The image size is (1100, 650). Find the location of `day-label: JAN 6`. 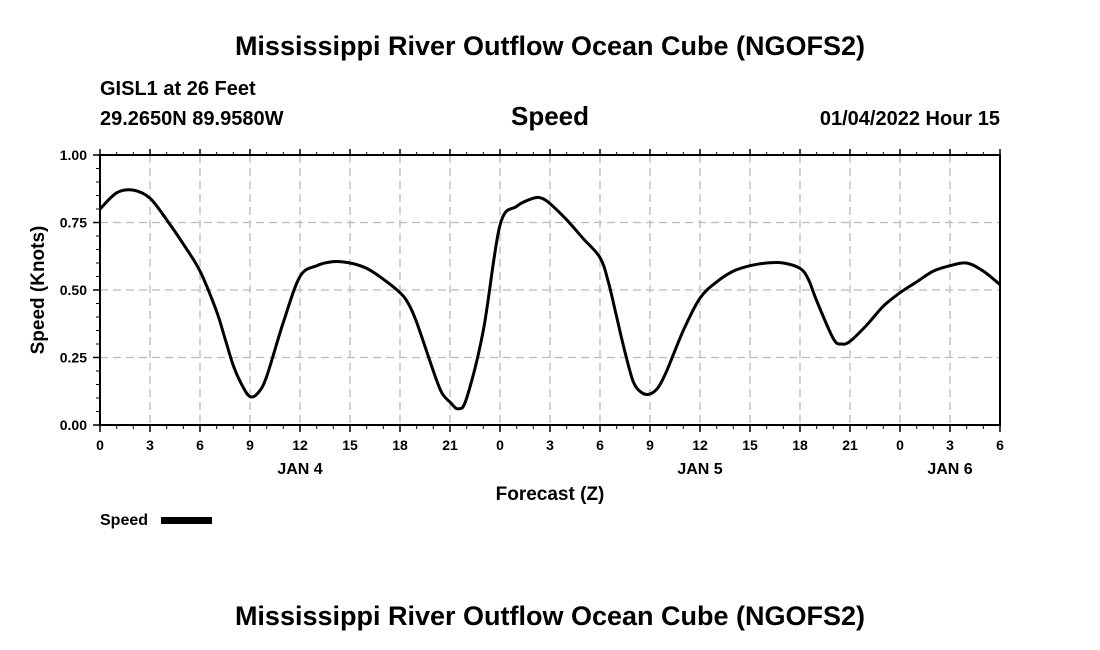

day-label: JAN 6 is located at coordinates (949, 469).